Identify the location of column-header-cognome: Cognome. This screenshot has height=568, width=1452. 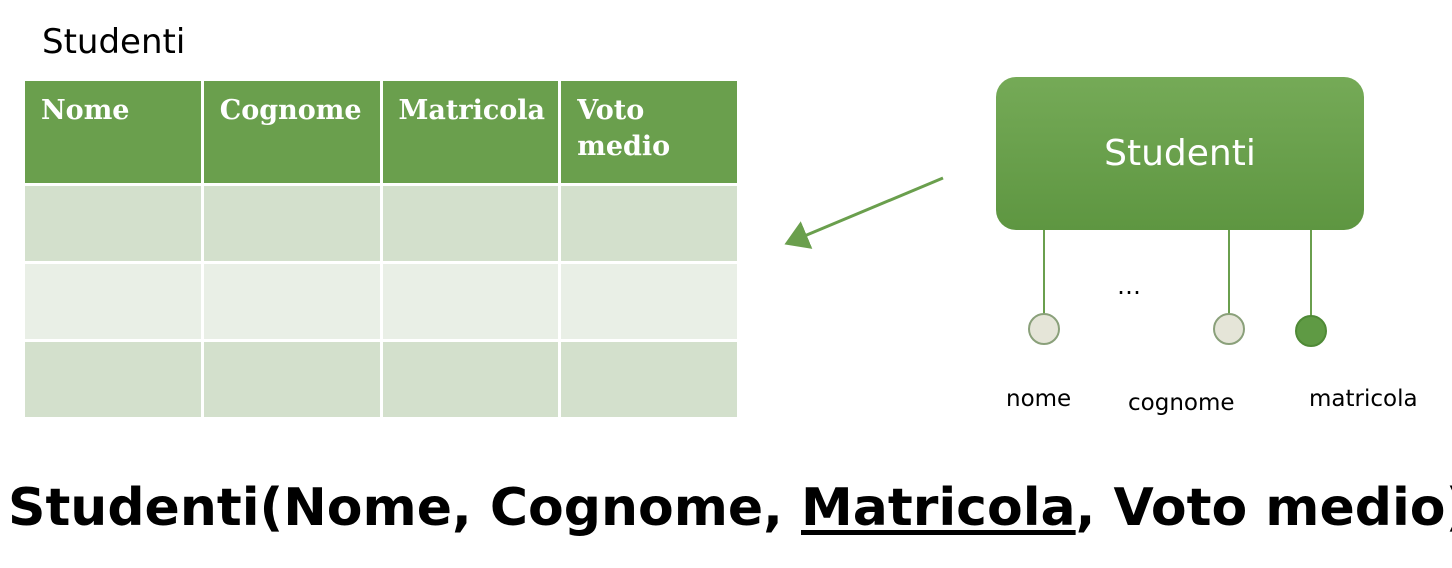
(291, 132).